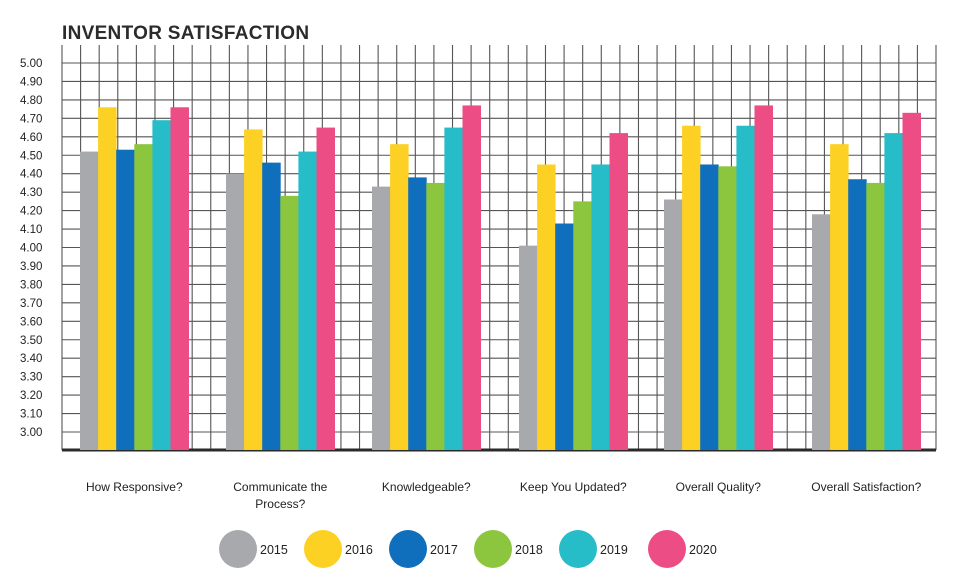 Image resolution: width=960 pixels, height=578 pixels. I want to click on y-tick-label: 4.00, so click(31, 249).